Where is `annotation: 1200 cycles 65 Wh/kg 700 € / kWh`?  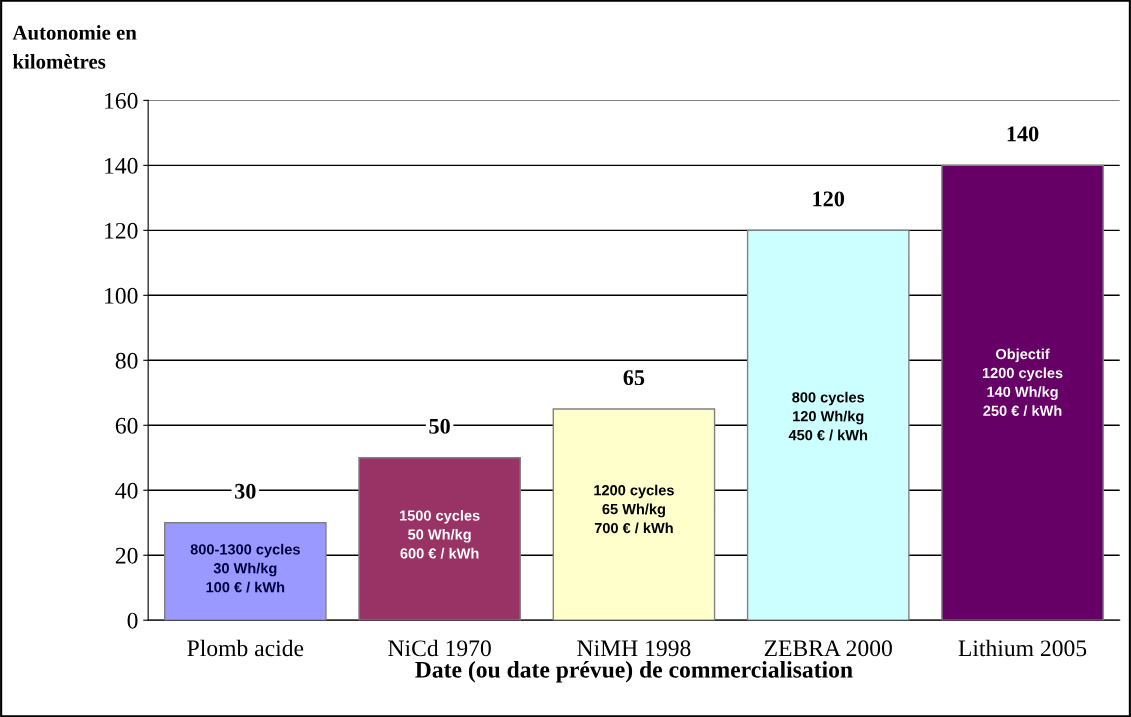
annotation: 1200 cycles 65 Wh/kg 700 € / kWh is located at coordinates (634, 509).